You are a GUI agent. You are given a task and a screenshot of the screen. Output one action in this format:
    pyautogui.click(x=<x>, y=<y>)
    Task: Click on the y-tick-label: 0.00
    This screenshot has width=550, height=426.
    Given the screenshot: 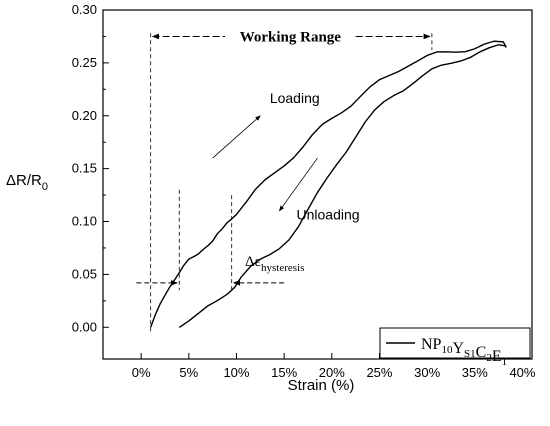 What is the action you would take?
    pyautogui.click(x=84, y=326)
    